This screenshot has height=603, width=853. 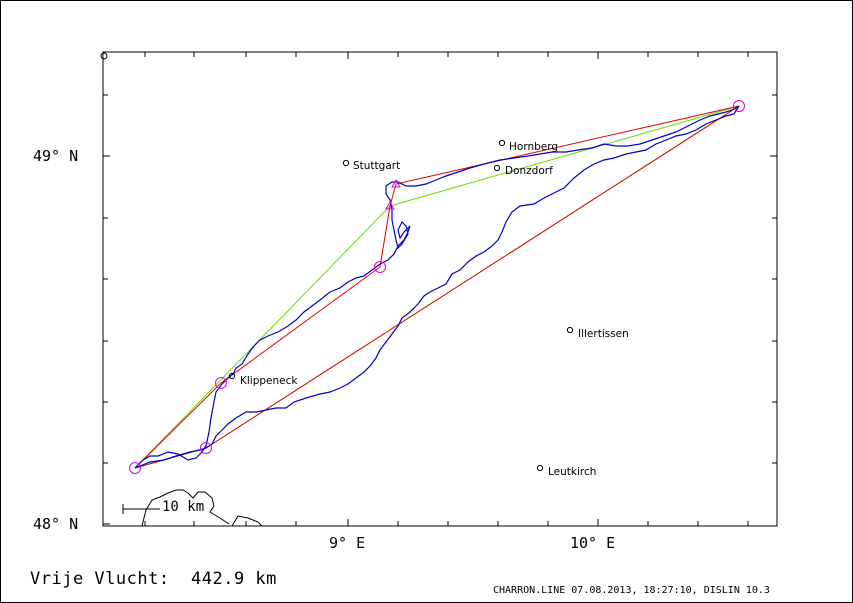 I want to click on city-marker-hornberg, so click(x=502, y=143).